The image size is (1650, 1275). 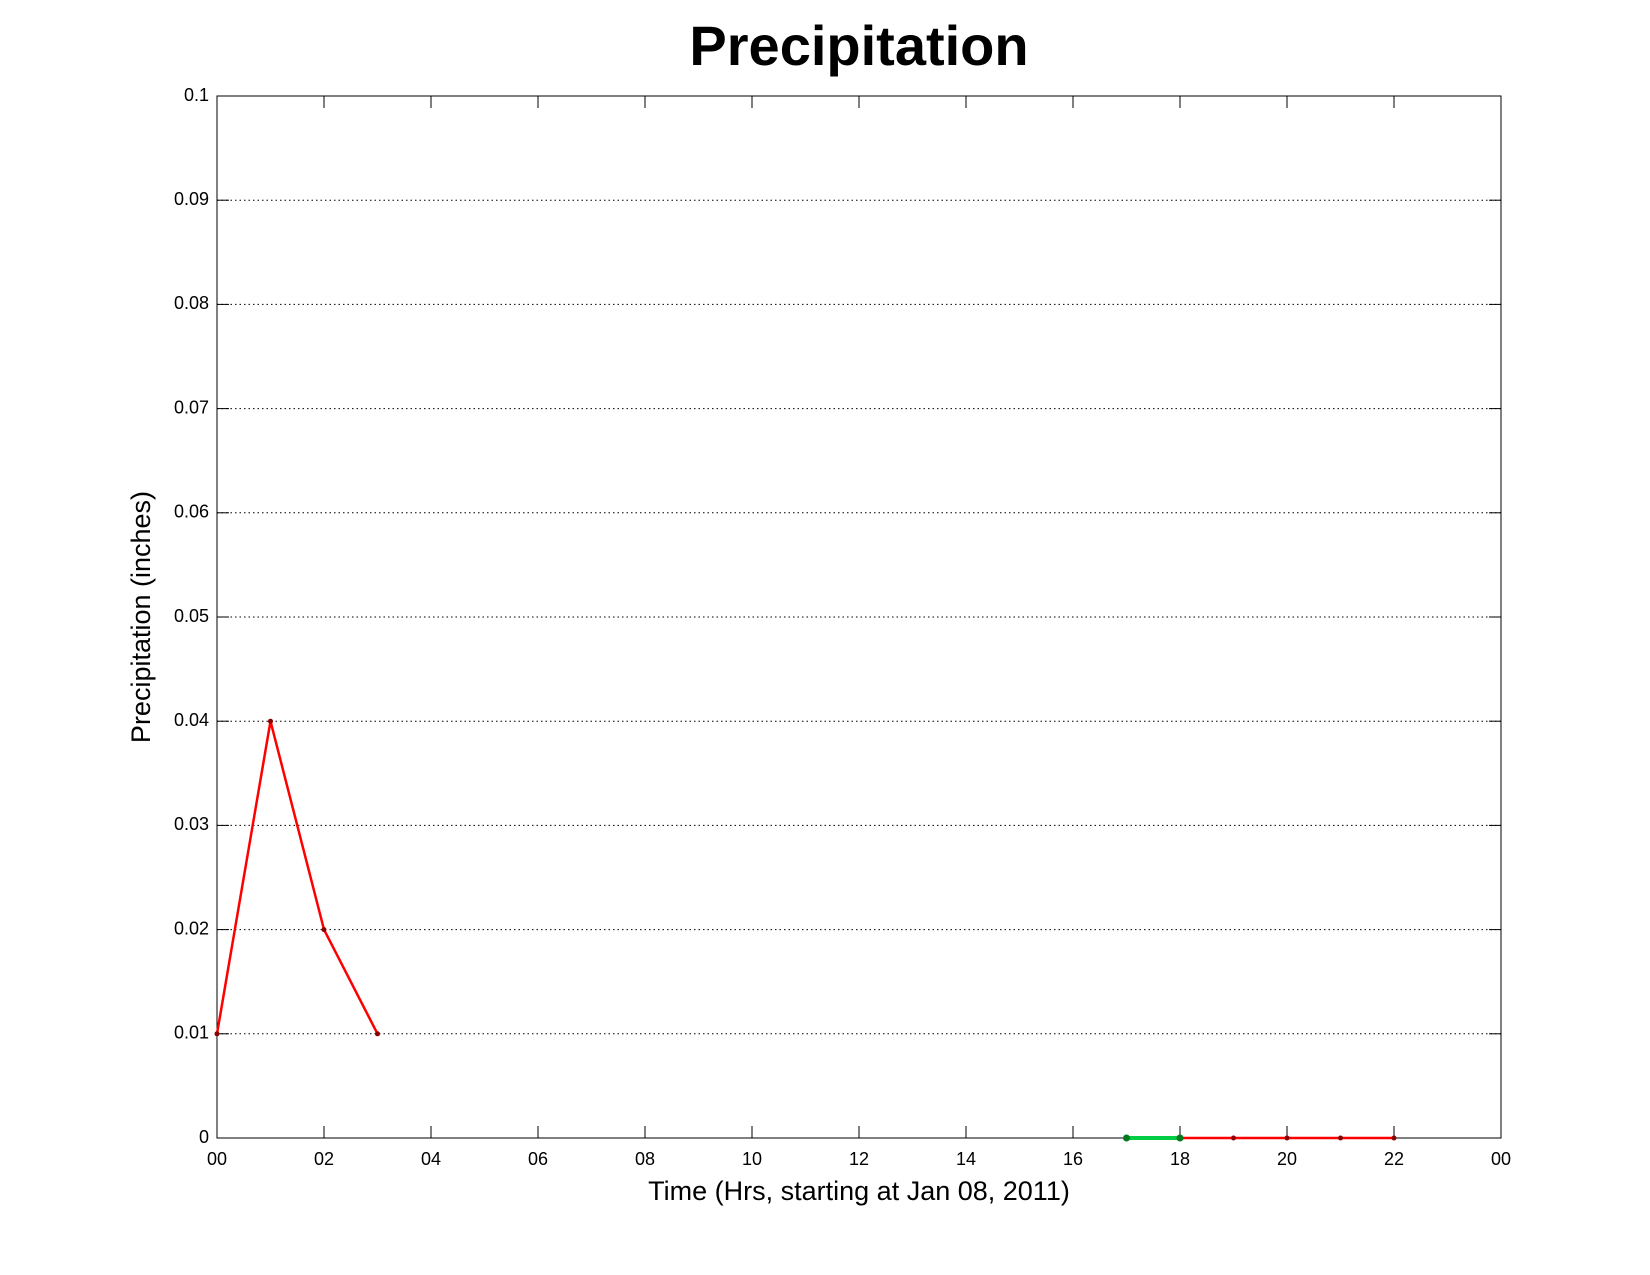 I want to click on x-tick-label: 12, so click(x=859, y=1159).